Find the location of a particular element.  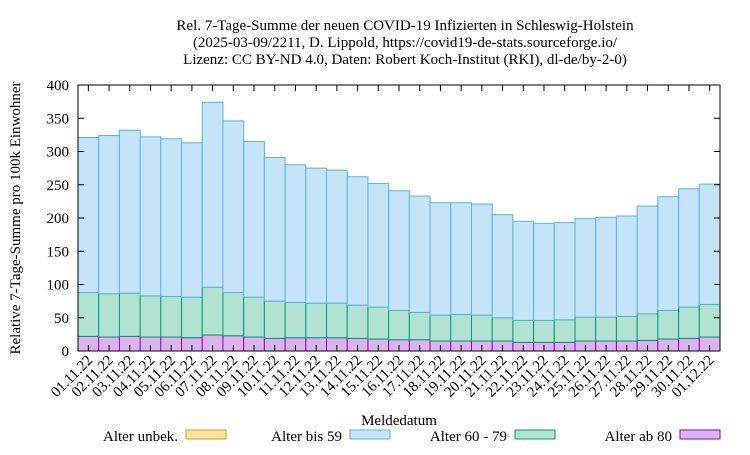

legend-label-2: Alter 60 - 79 is located at coordinates (468, 437).